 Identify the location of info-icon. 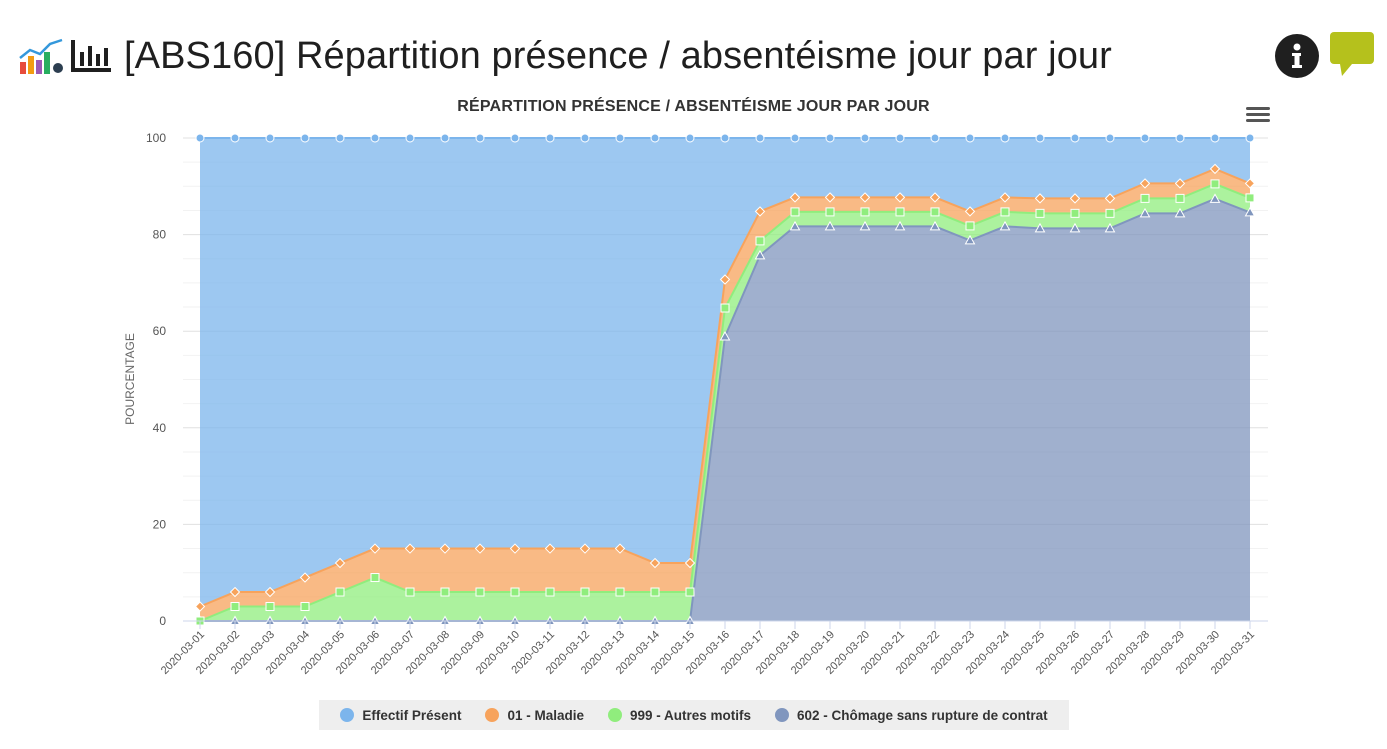
(1297, 56).